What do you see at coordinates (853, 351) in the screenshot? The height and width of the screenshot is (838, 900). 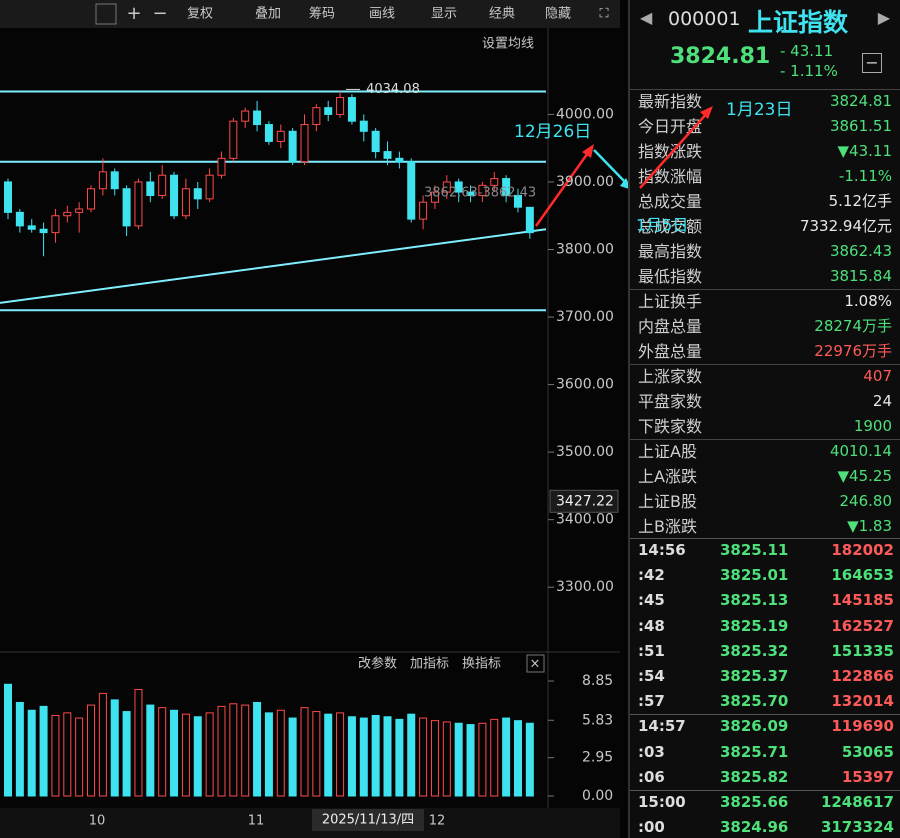 I see `row-value: 22976万手` at bounding box center [853, 351].